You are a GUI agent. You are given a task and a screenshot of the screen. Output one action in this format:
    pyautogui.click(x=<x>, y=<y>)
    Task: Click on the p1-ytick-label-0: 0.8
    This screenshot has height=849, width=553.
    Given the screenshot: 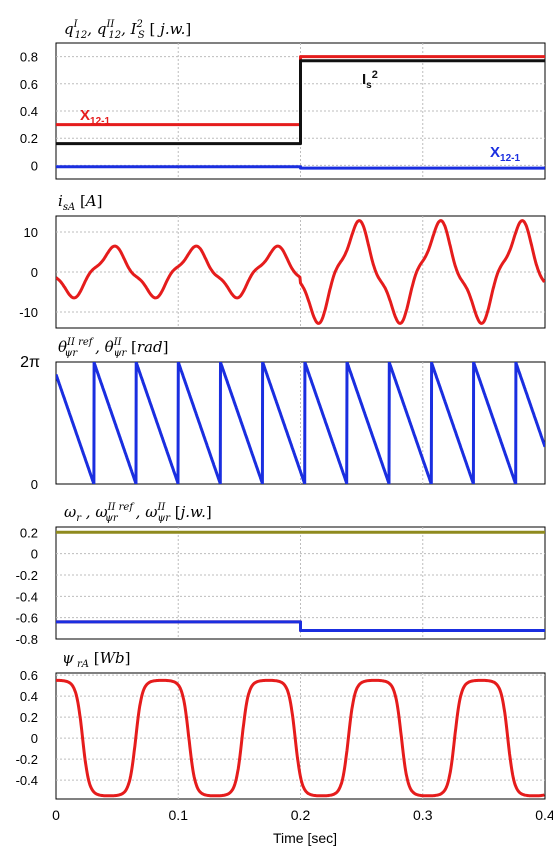 What is the action you would take?
    pyautogui.click(x=29, y=57)
    